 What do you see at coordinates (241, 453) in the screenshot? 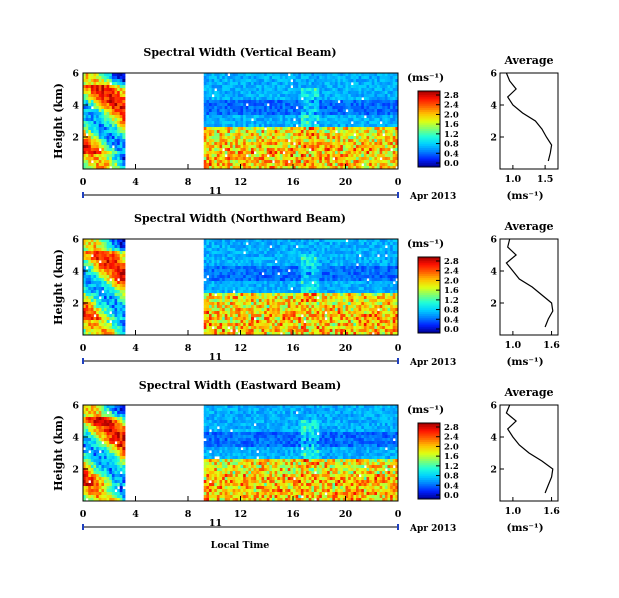
I see `heatmap` at bounding box center [241, 453].